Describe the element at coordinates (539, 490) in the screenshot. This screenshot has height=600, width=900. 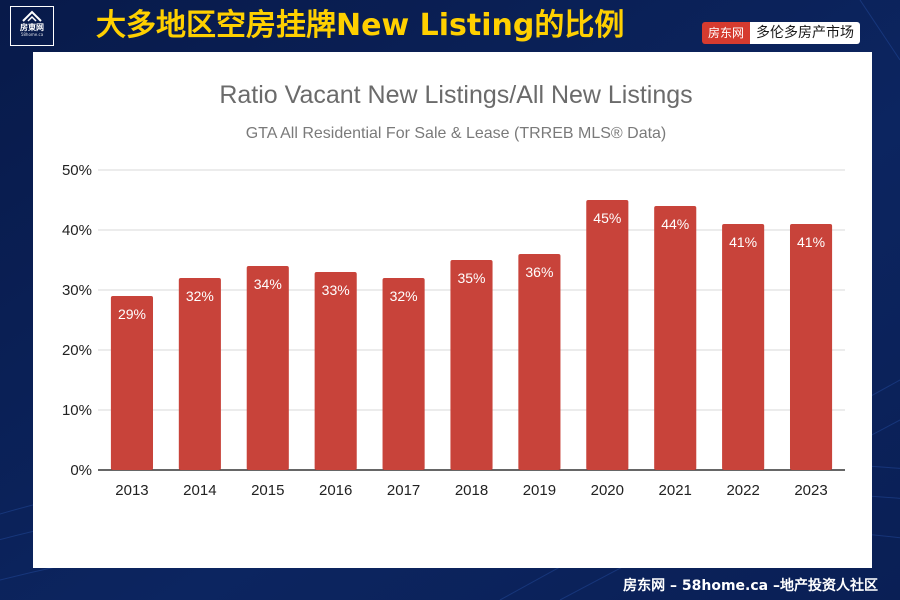
I see `x-tick-label: 2019` at that location.